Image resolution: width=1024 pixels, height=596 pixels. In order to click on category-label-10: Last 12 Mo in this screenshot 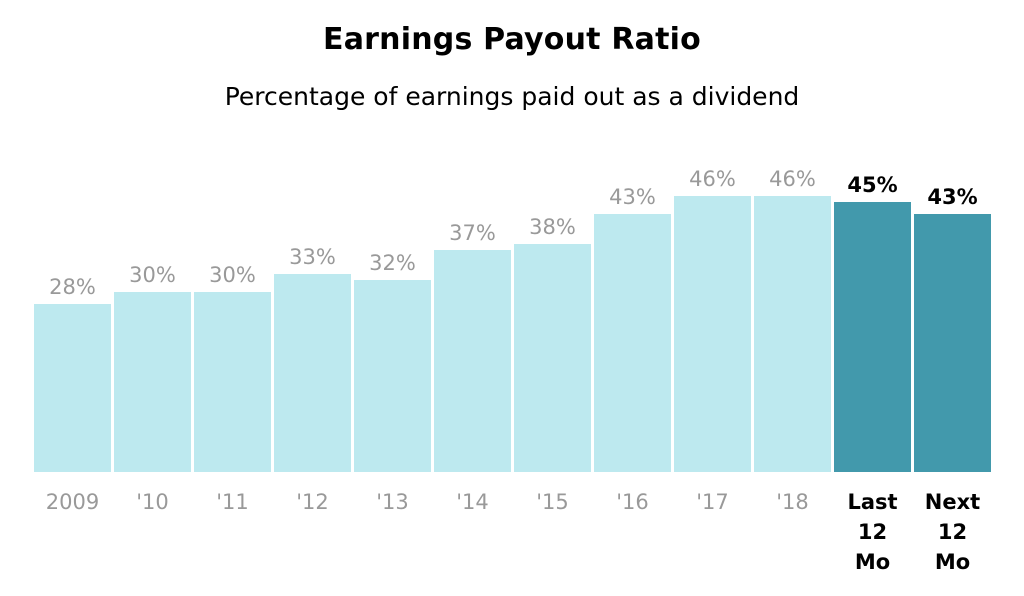, I will do `click(872, 532)`.